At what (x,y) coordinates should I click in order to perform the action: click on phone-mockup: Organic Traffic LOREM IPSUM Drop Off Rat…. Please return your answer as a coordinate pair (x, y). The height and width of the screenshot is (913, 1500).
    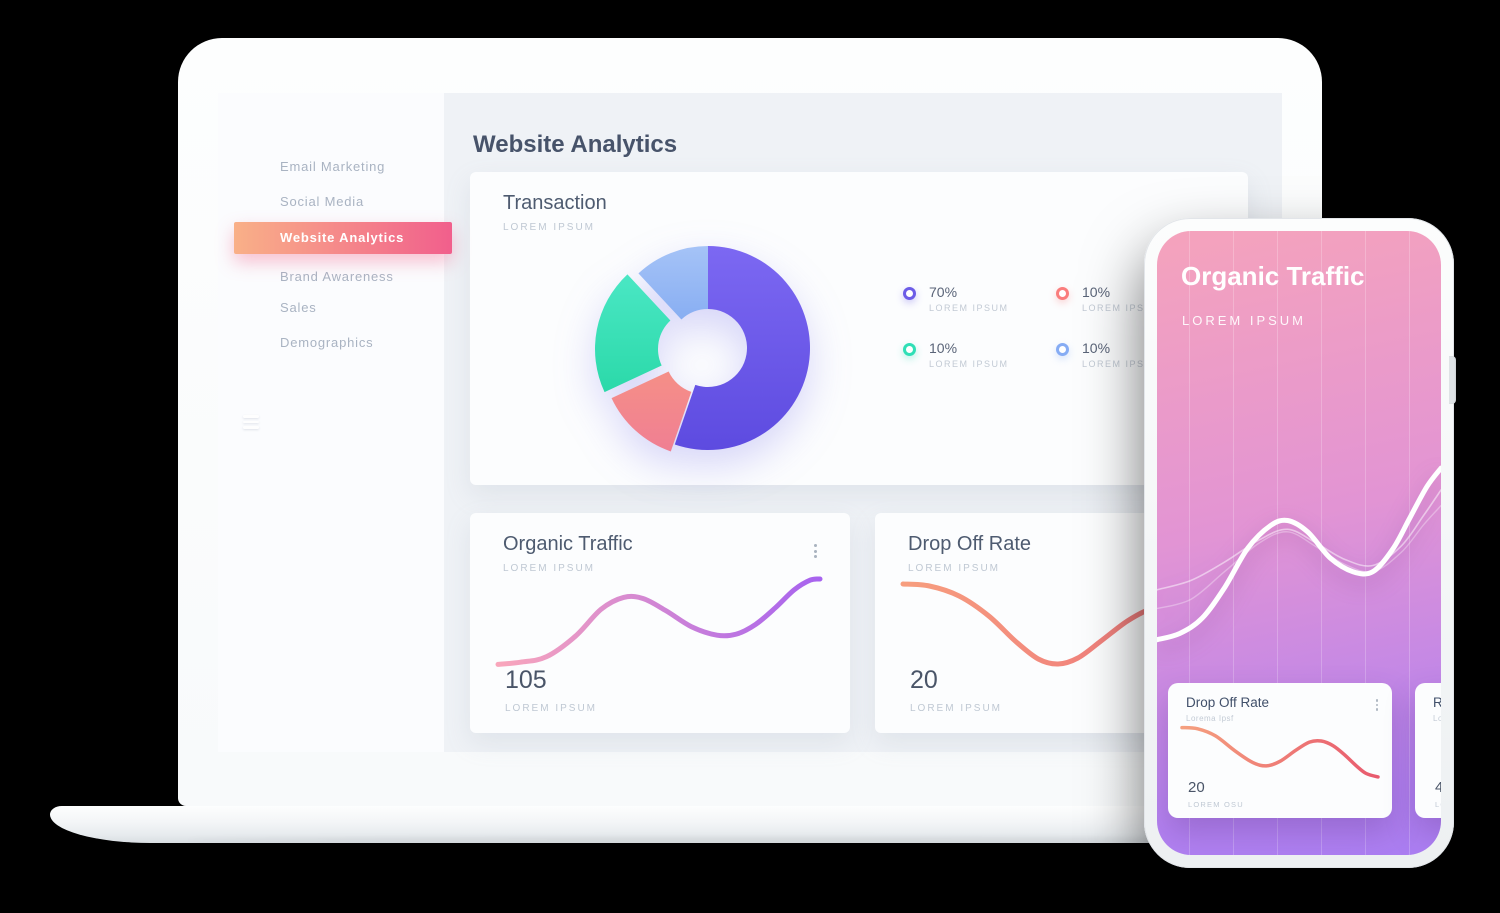
    Looking at the image, I should click on (1300, 543).